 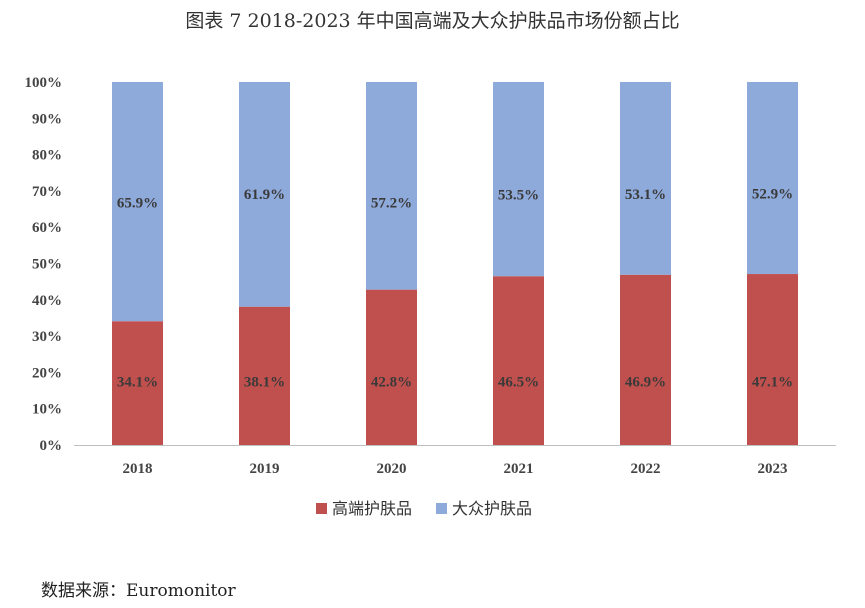 What do you see at coordinates (772, 194) in the screenshot?
I see `data-label: 52.9%` at bounding box center [772, 194].